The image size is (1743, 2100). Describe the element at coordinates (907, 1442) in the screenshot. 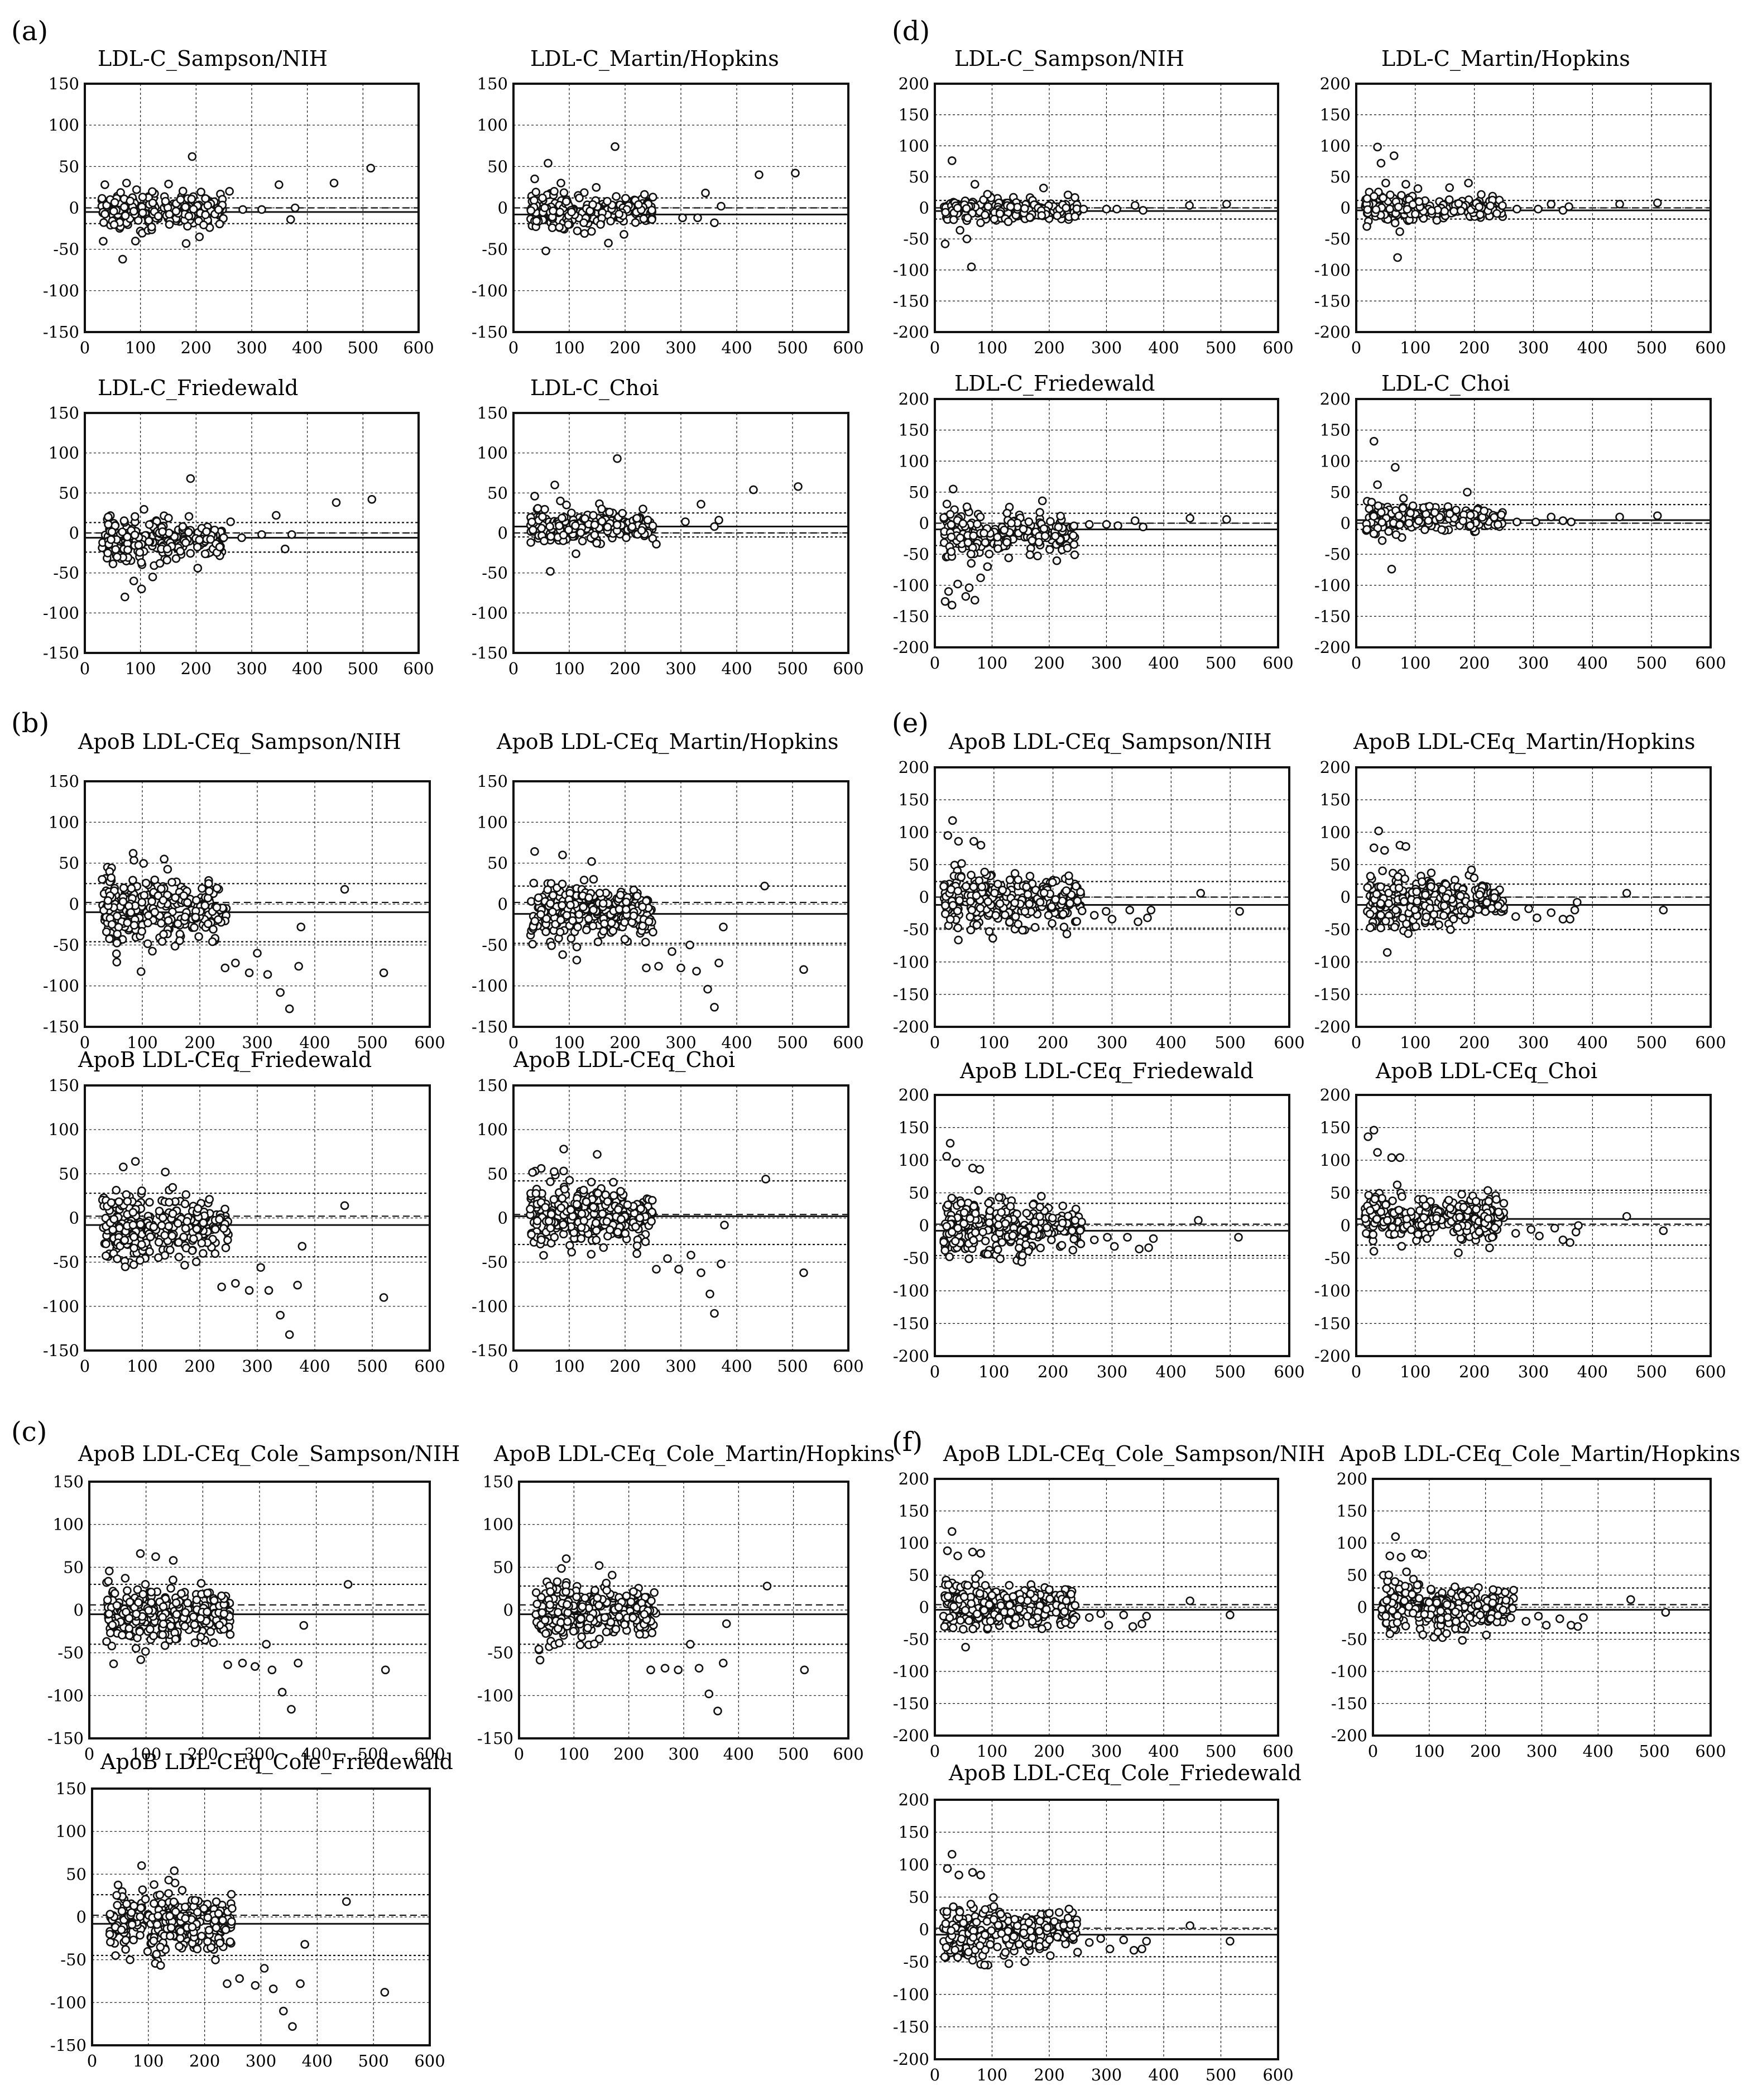

I see `panel-letter-f: (f)` at that location.